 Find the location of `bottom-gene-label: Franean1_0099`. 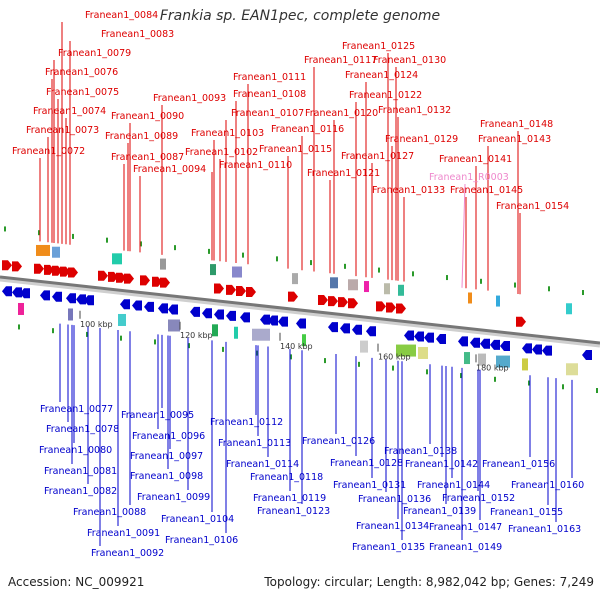

bottom-gene-label: Franean1_0099 is located at coordinates (173, 497).